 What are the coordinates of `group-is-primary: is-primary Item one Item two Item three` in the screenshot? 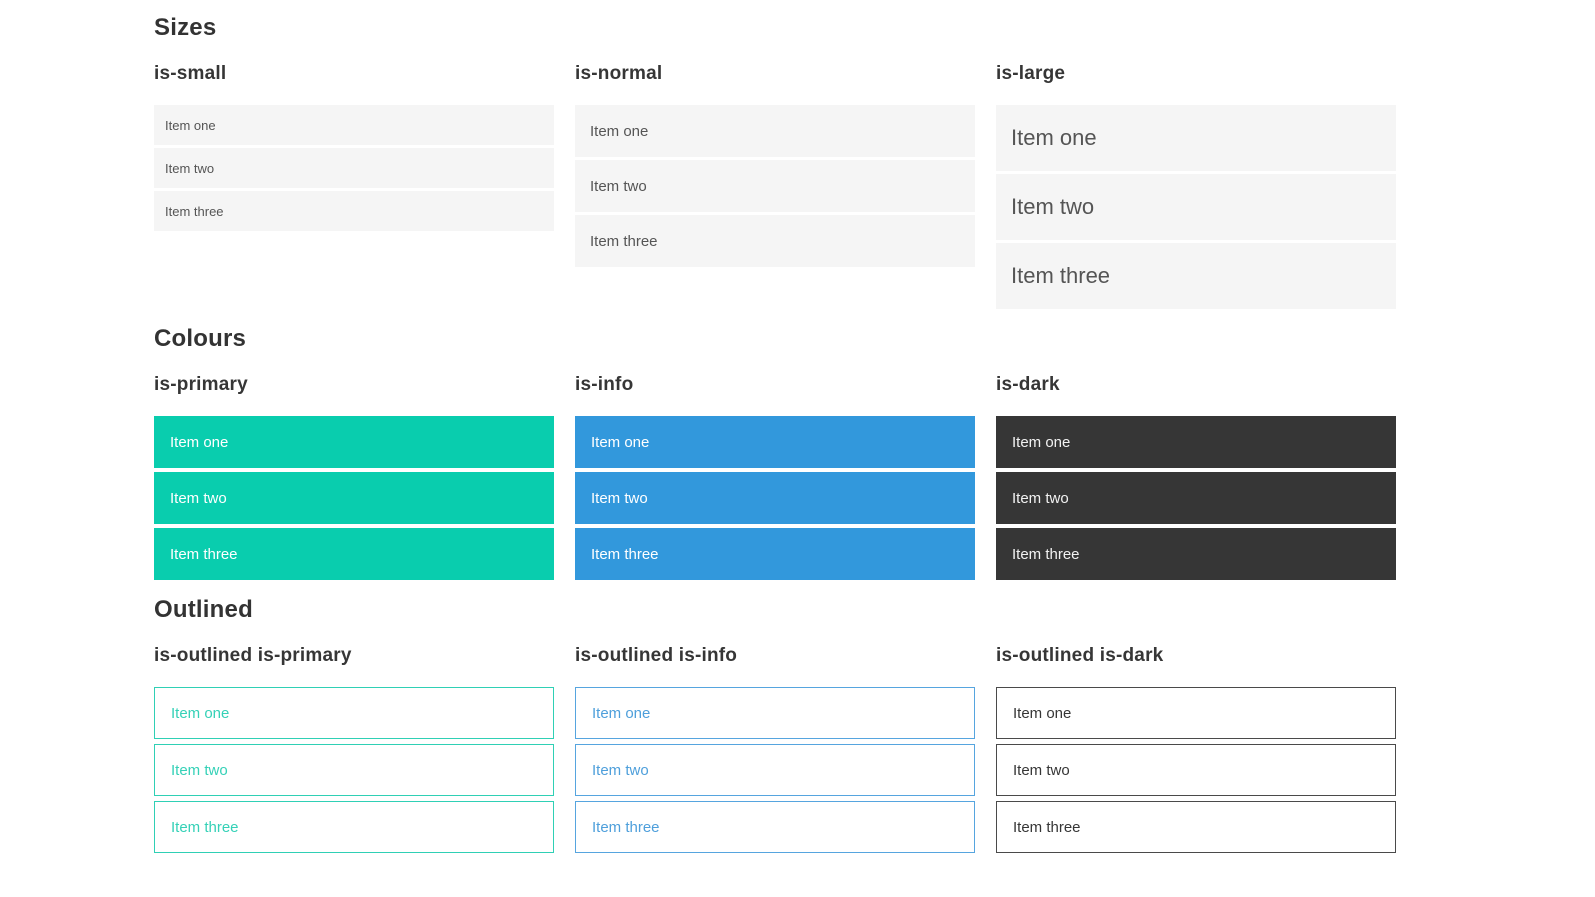 It's located at (354, 476).